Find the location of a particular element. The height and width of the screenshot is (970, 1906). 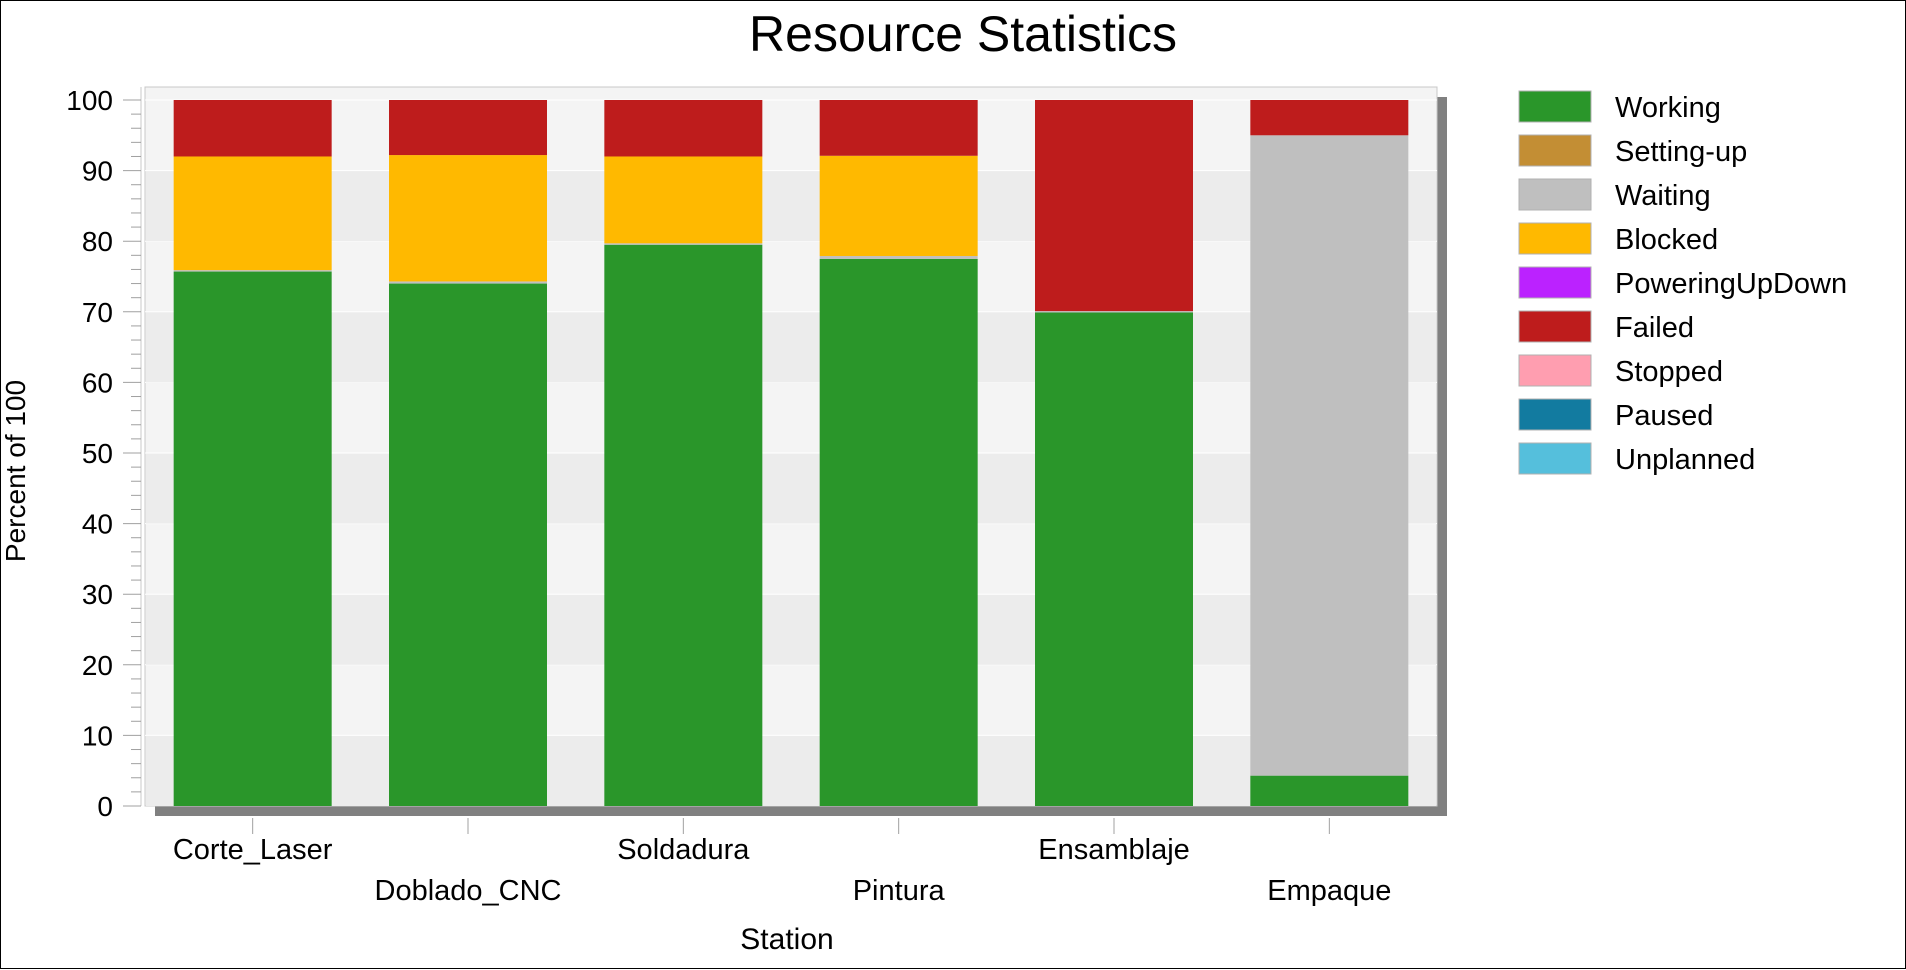

y-tick-label: 50 is located at coordinates (97, 453).